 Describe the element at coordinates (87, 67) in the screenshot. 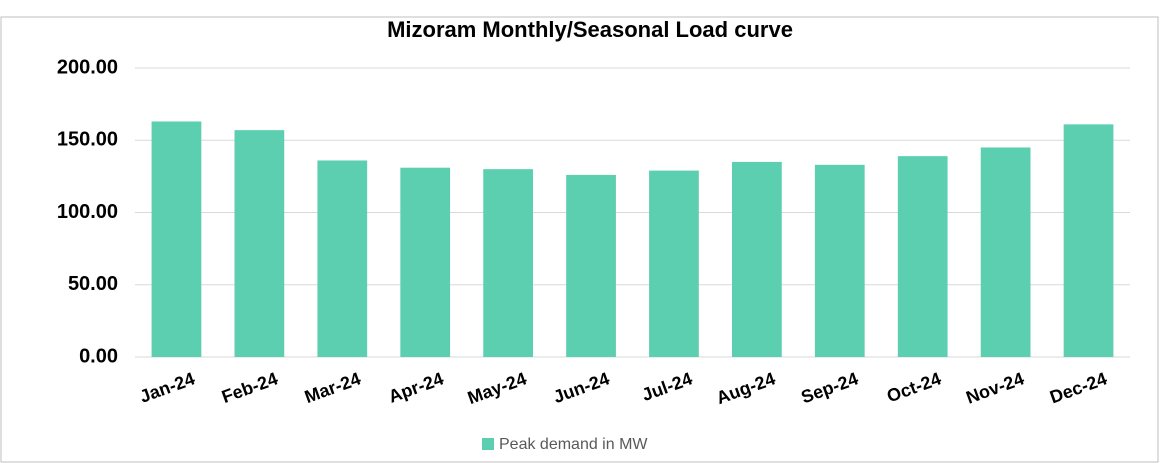

I see `y-tick-label: 200.00` at that location.